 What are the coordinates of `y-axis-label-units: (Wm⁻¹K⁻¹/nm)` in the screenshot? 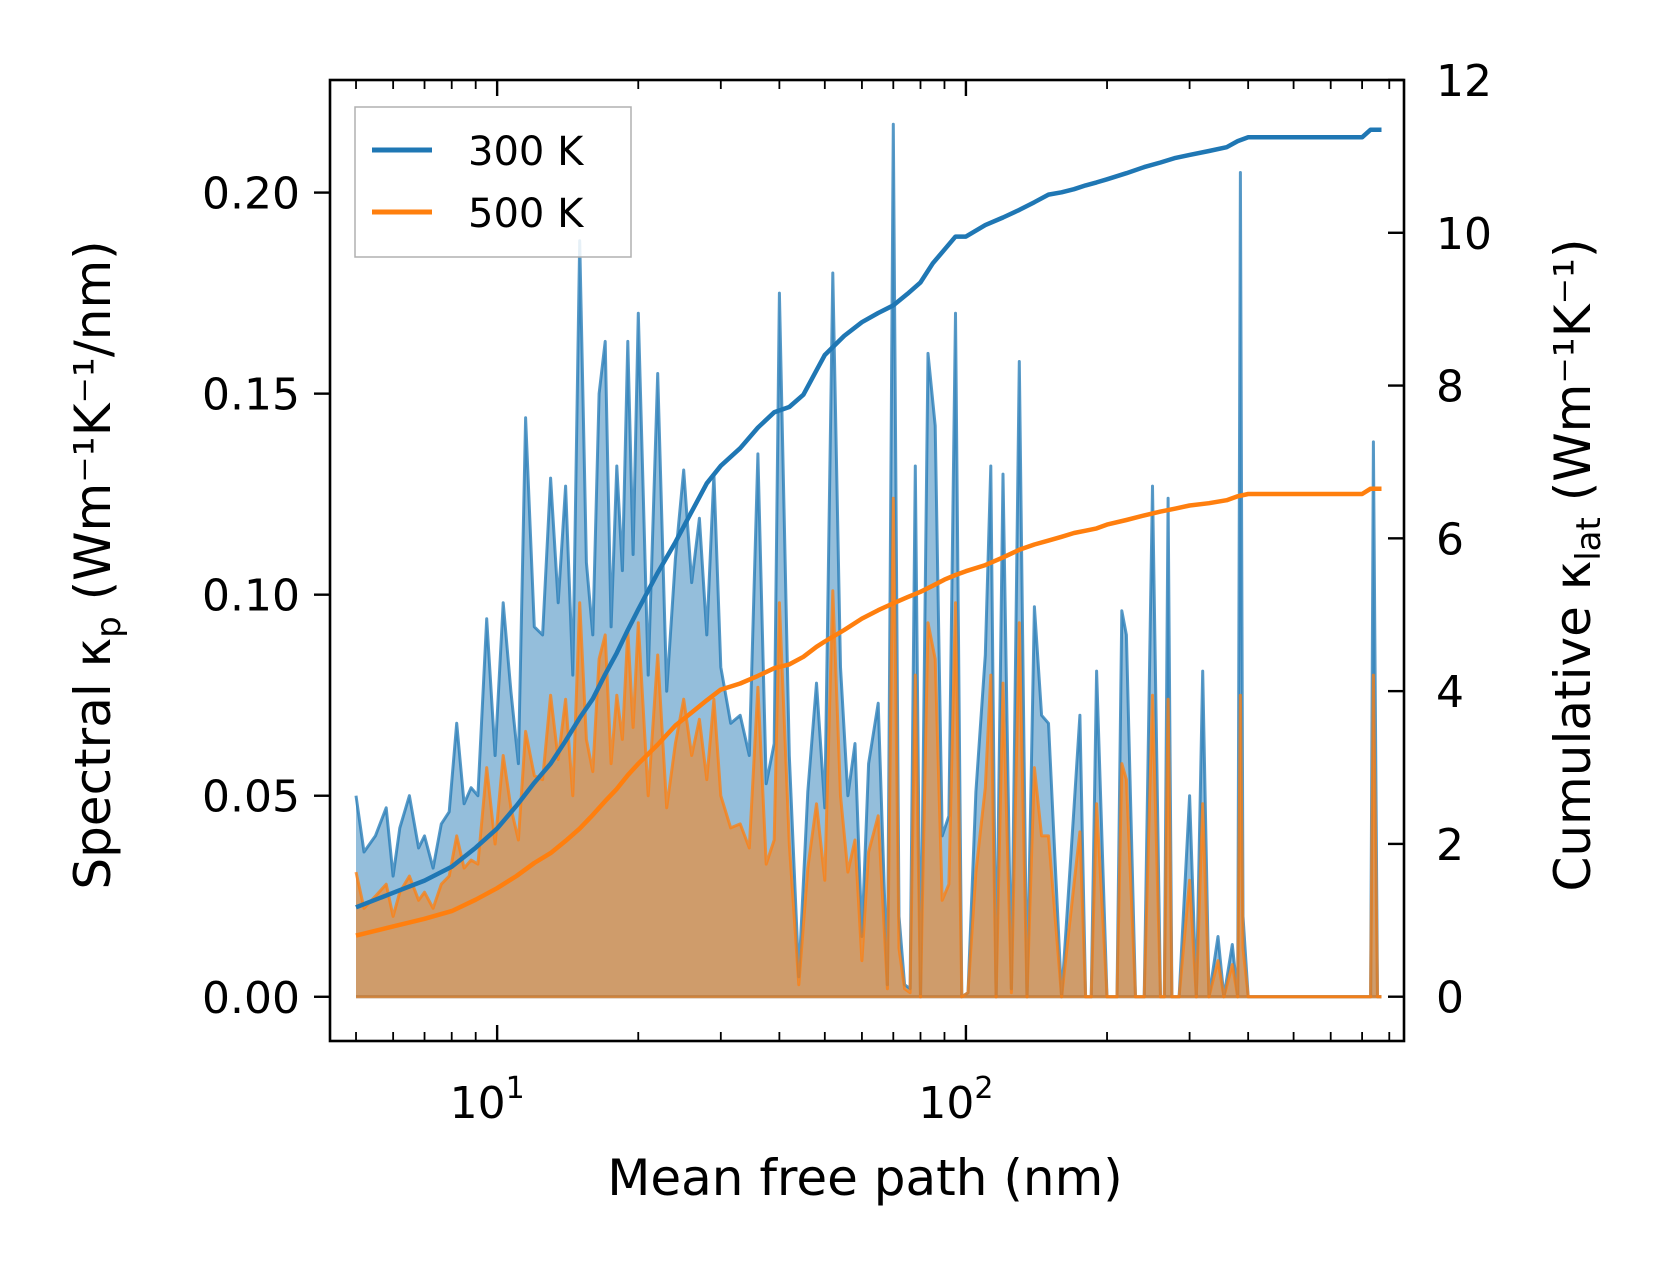 It's located at (93, 428).